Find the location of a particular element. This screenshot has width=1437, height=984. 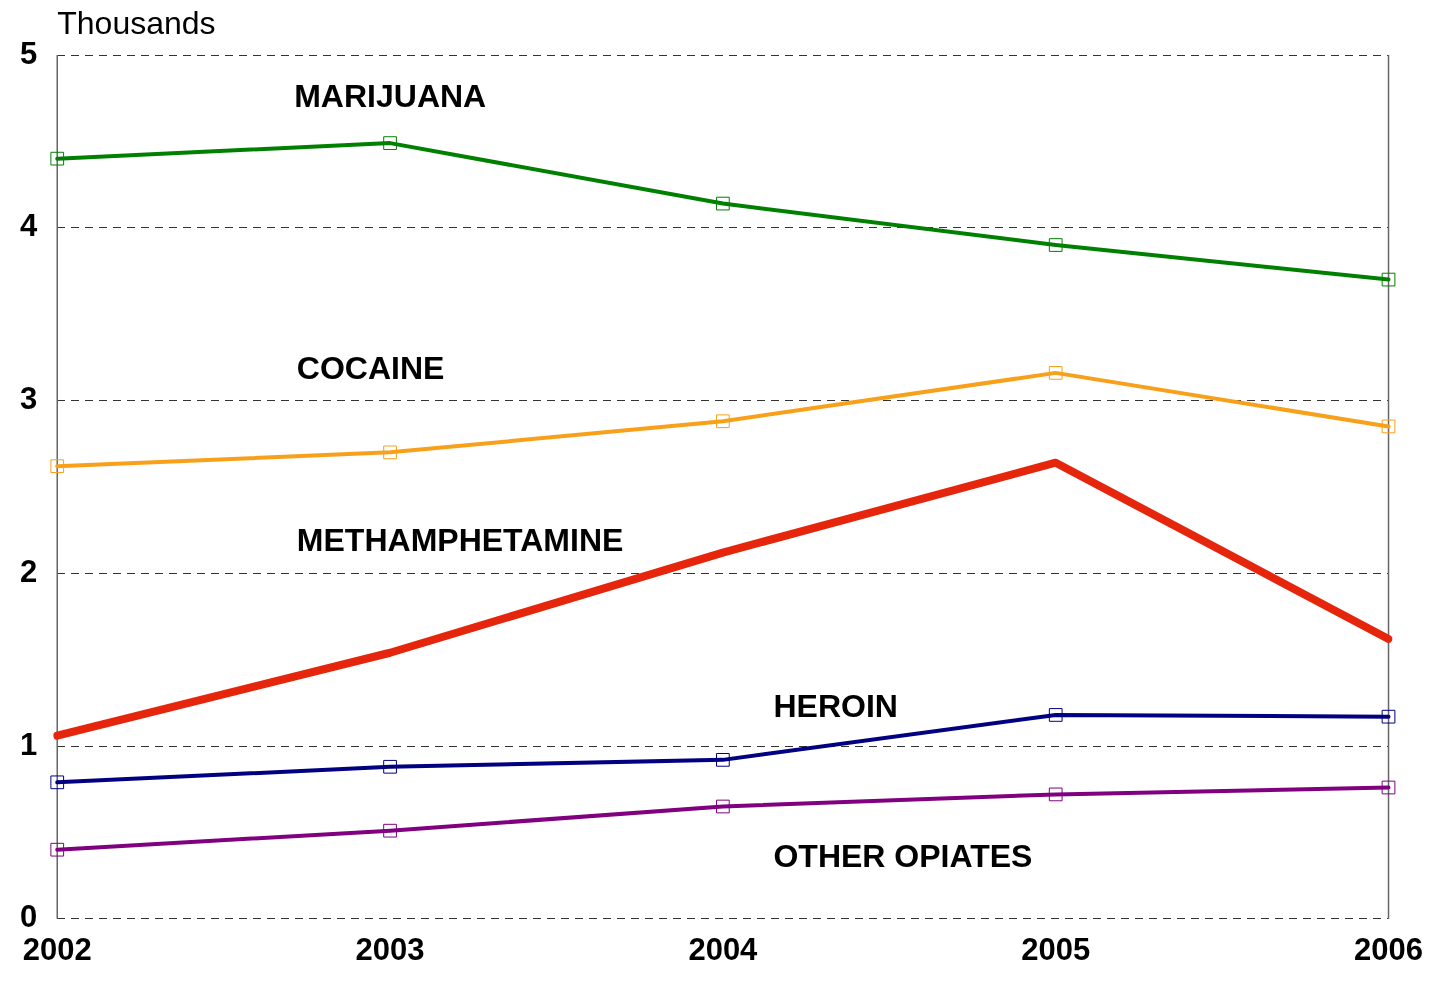

x-tick-label: 2003 is located at coordinates (390, 949).